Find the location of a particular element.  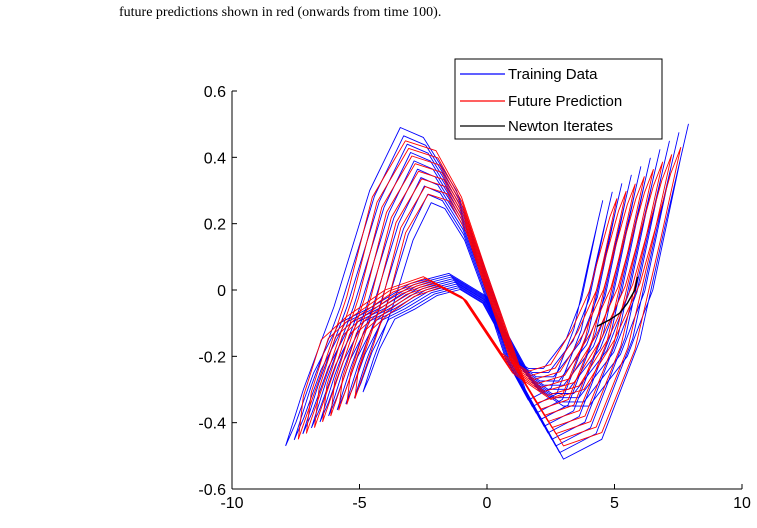

series-newton-iterates is located at coordinates (617, 302).